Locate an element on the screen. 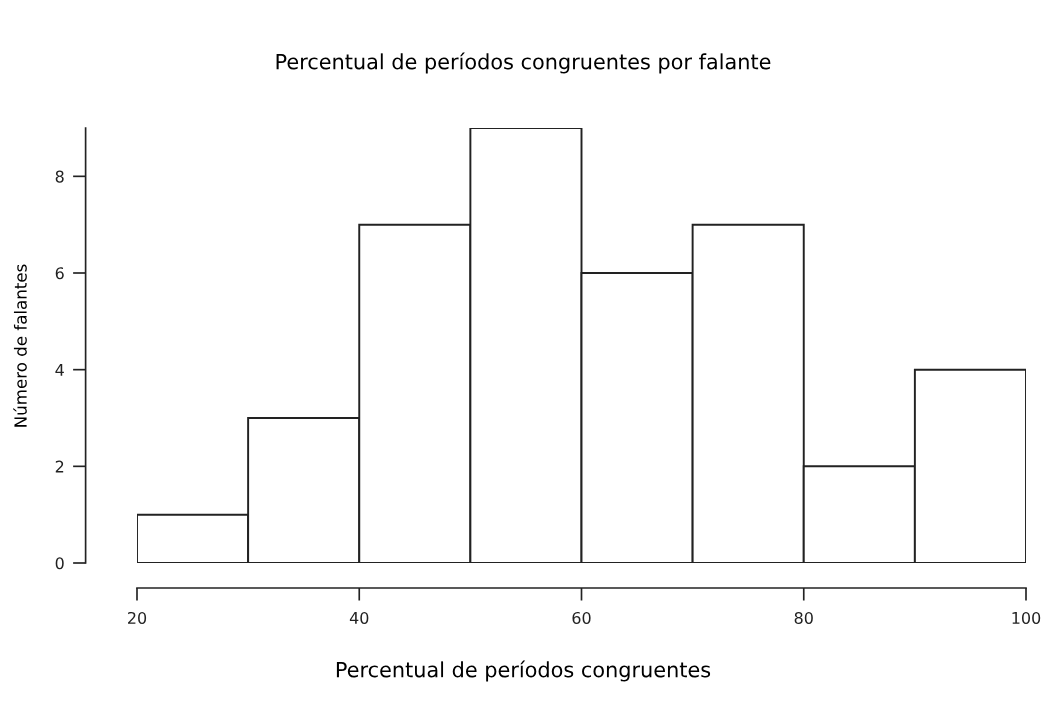 The height and width of the screenshot is (710, 1046). x-tick-label: 60 is located at coordinates (581, 617).